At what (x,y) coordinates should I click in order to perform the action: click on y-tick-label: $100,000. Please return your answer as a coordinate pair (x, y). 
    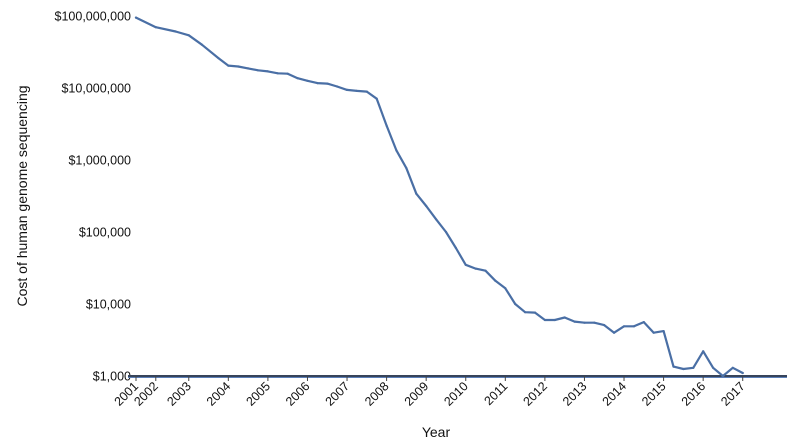
    Looking at the image, I should click on (105, 233).